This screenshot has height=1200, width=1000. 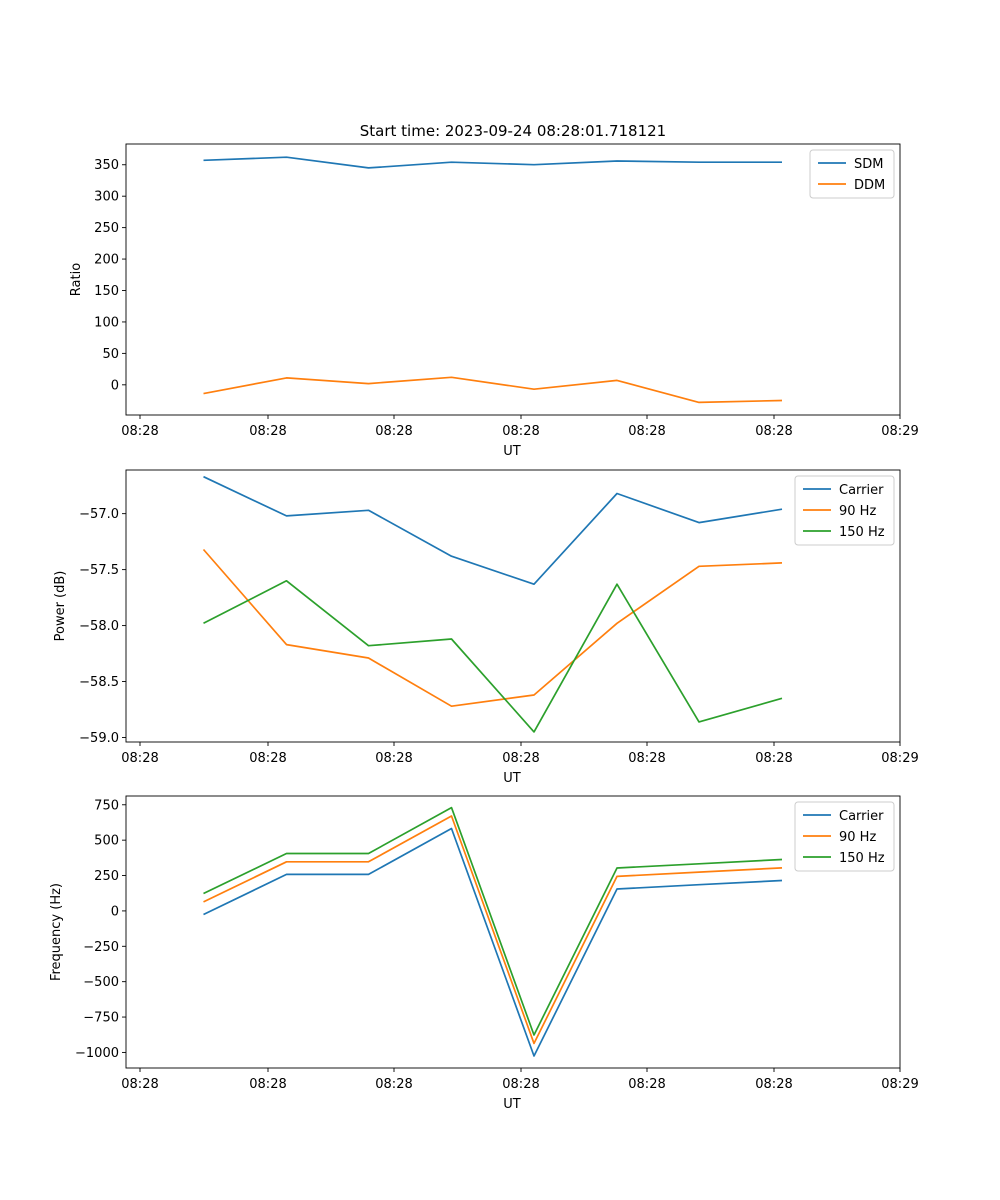 I want to click on y-tick-label: 100, so click(x=106, y=322).